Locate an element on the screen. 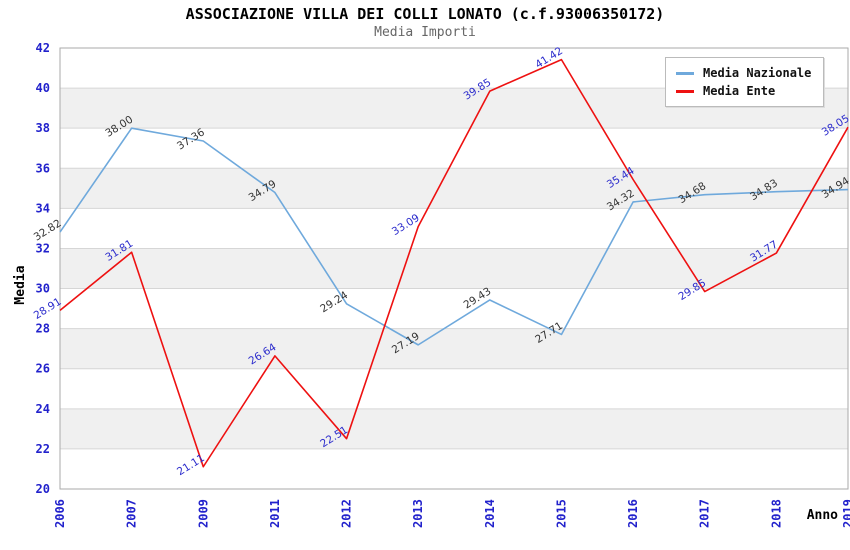 The image size is (850, 550). legend-label-media-nazionale: Media Nazionale is located at coordinates (757, 73).